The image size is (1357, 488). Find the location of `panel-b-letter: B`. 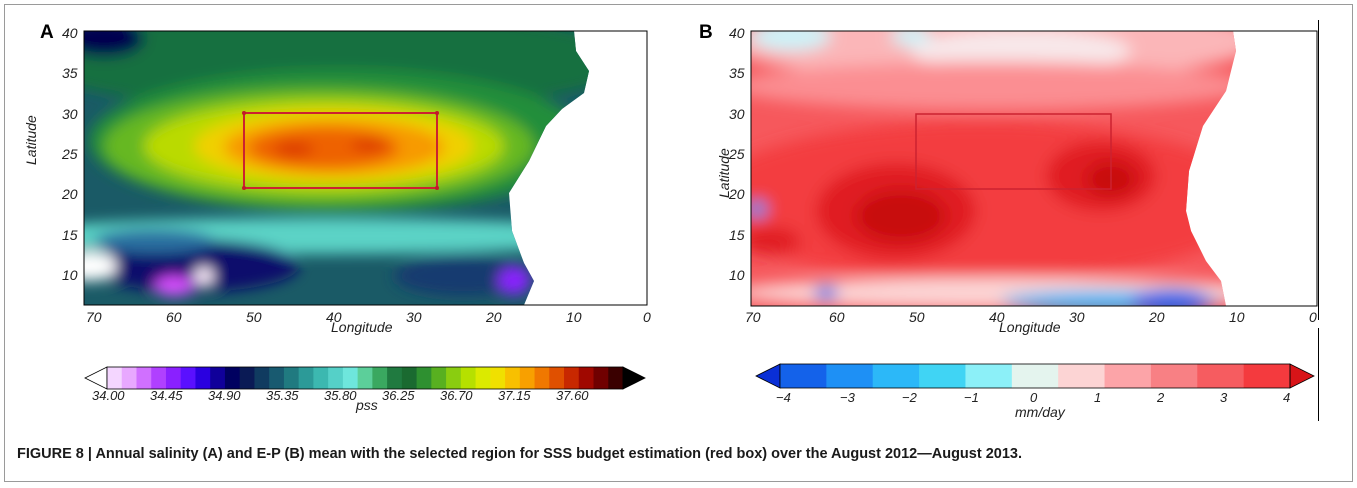

panel-b-letter: B is located at coordinates (706, 32).